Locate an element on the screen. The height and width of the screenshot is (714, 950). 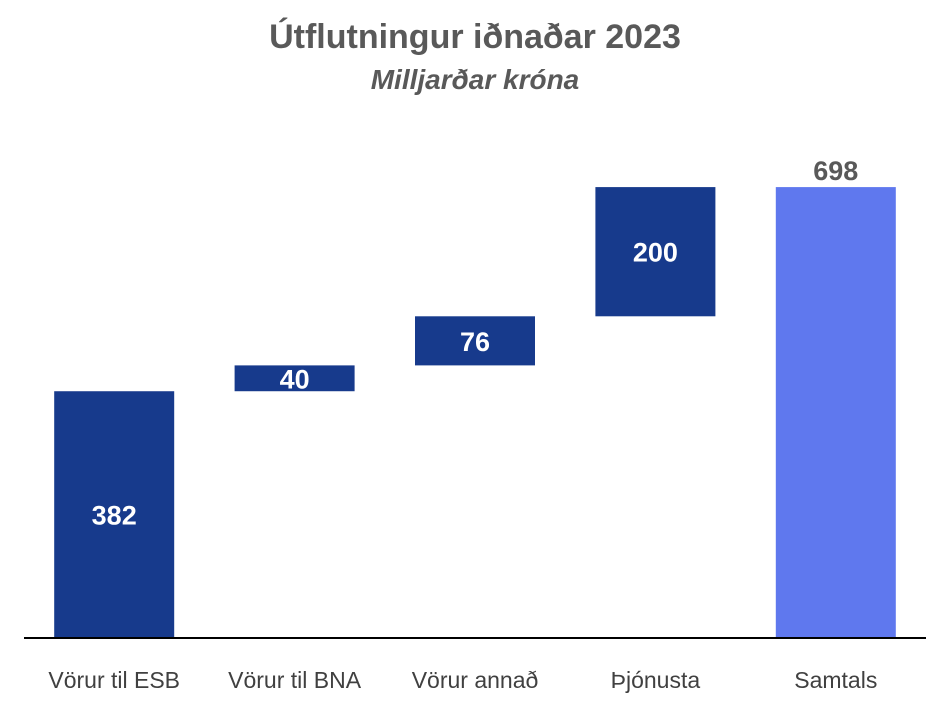
chart-title: Útflutningur iðnaðar 2023 is located at coordinates (475, 37).